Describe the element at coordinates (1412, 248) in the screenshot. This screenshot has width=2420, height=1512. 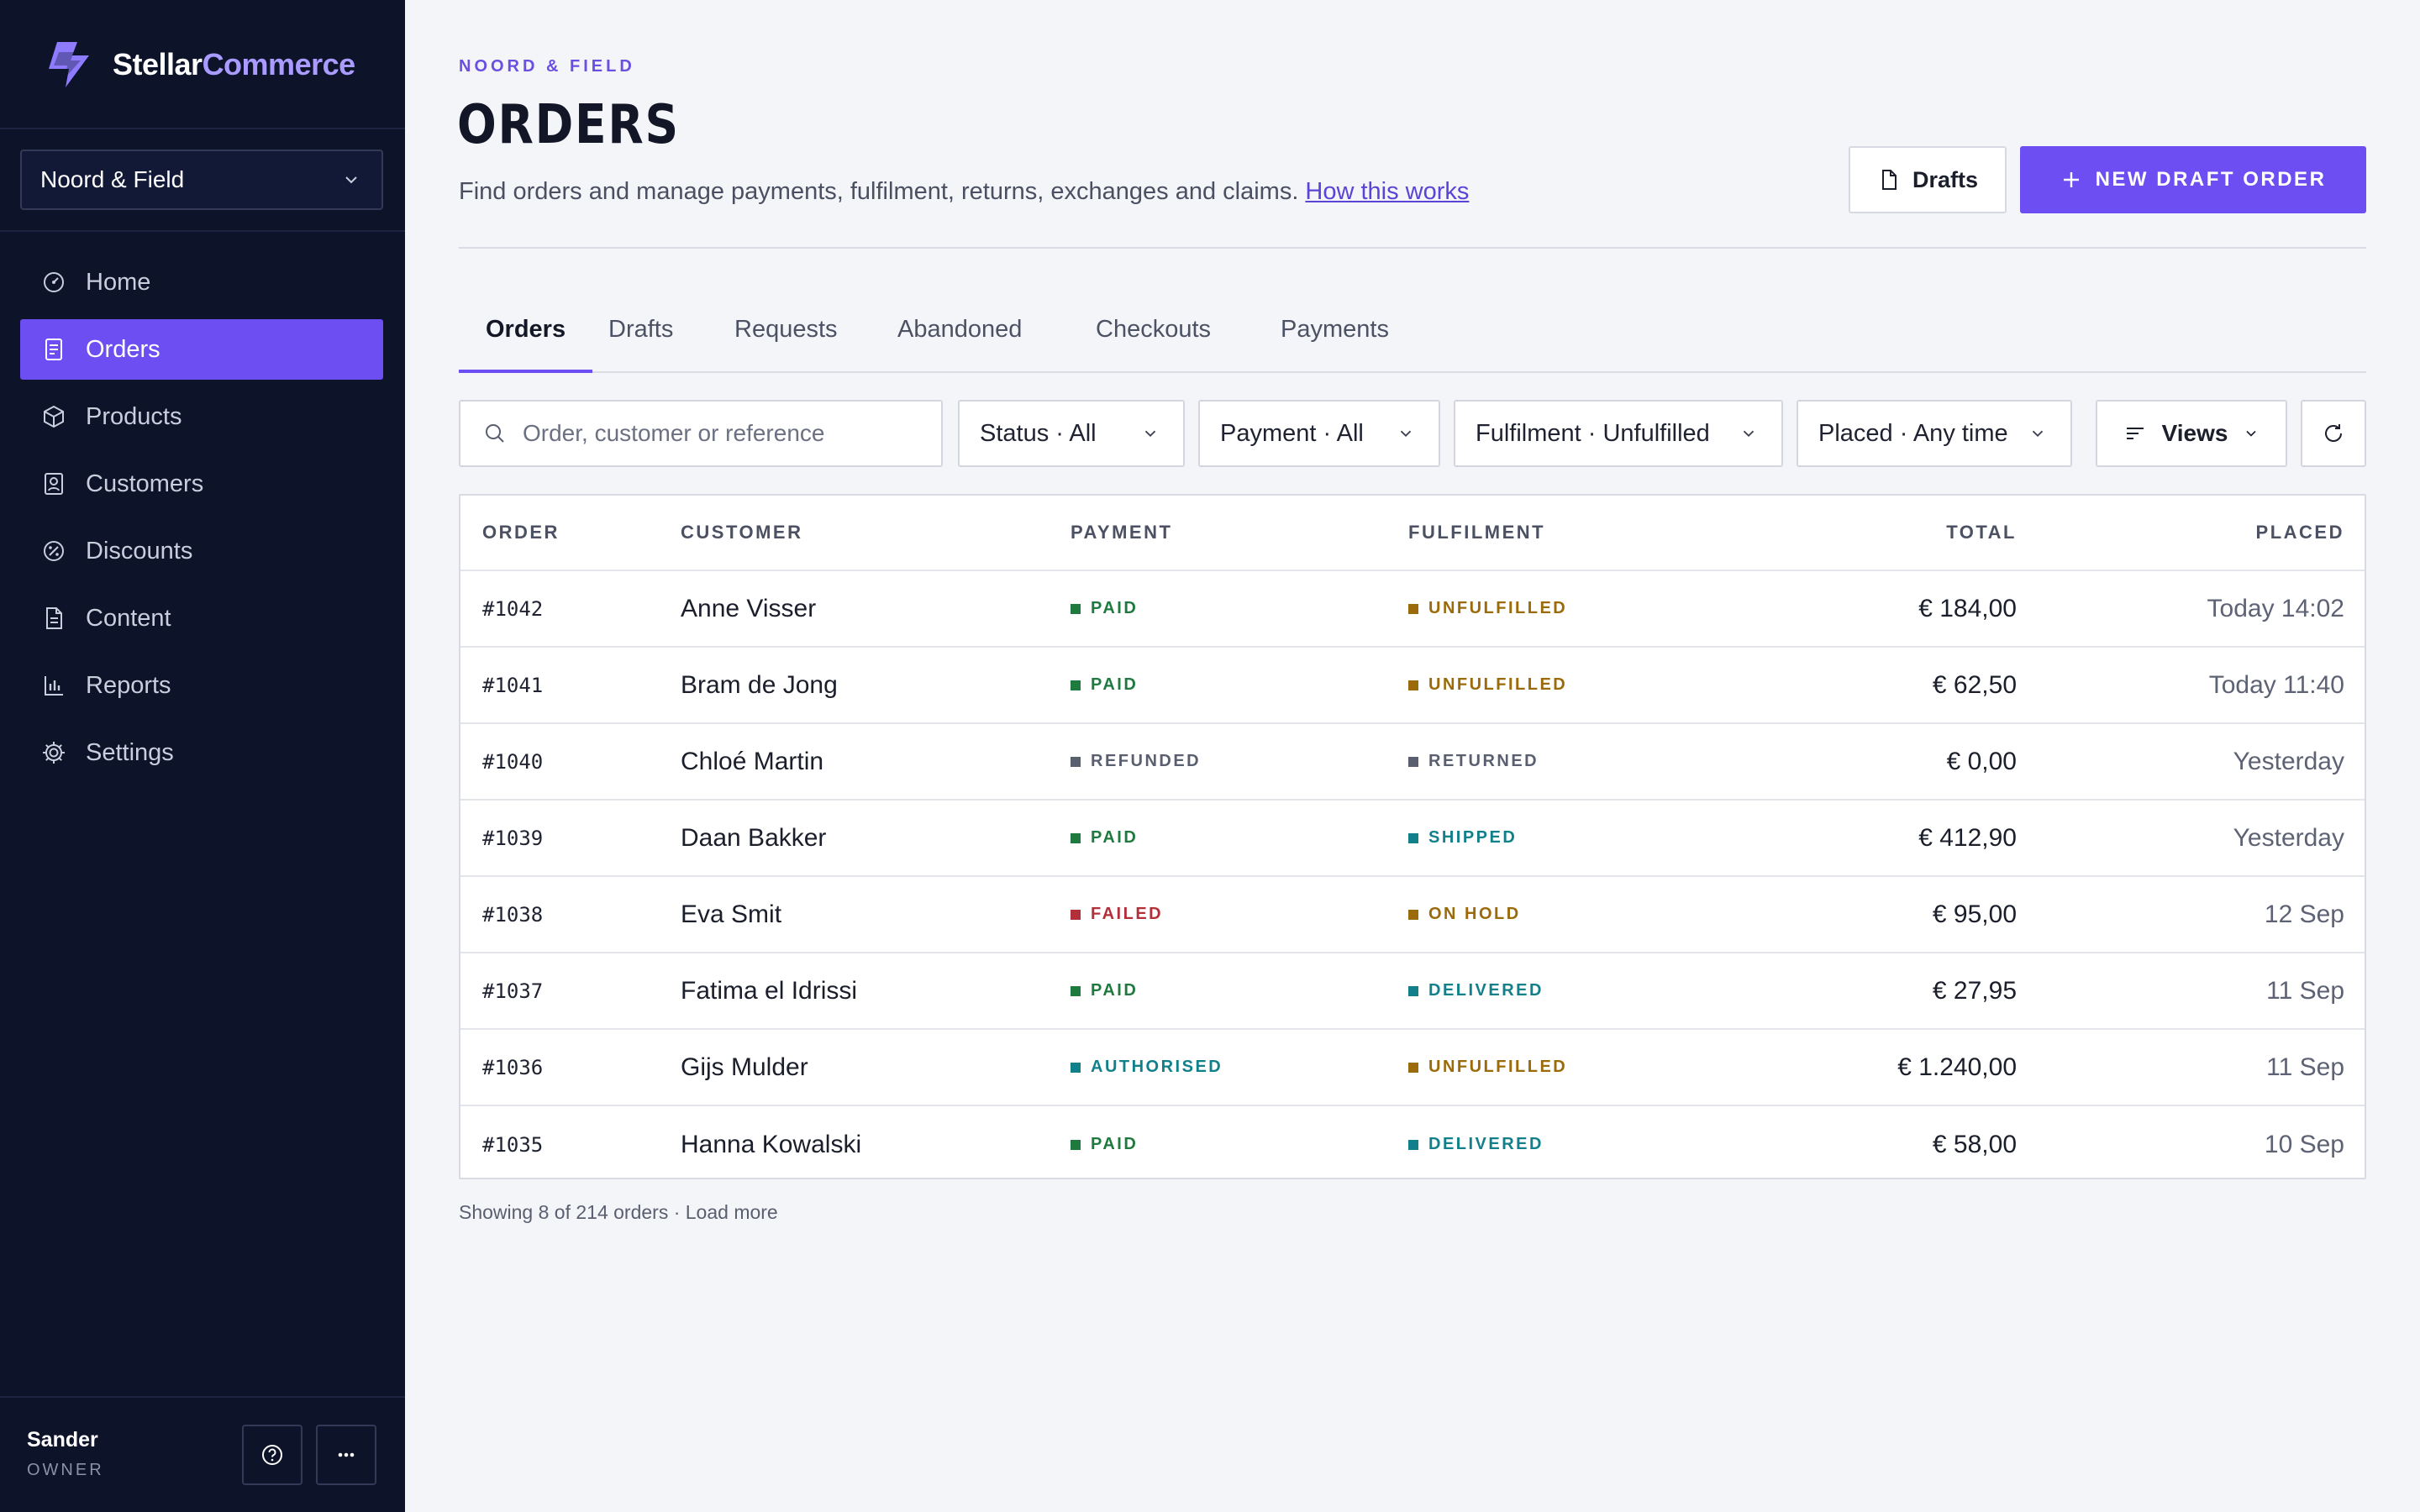
I see `header-divider` at that location.